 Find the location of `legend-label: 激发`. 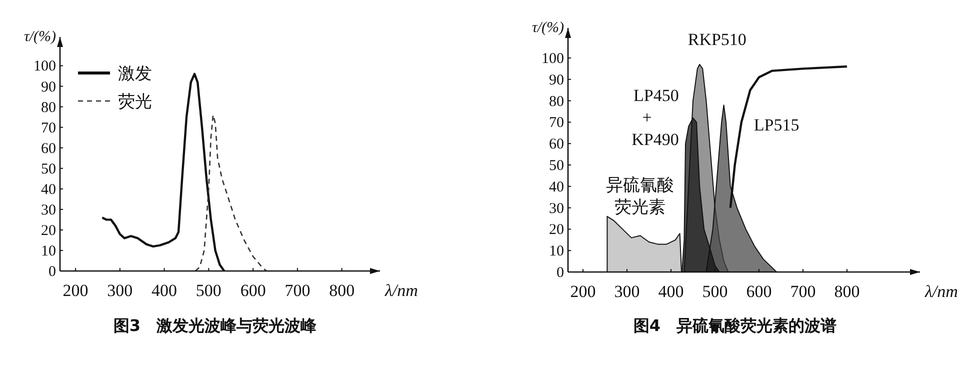

legend-label: 激发 is located at coordinates (135, 73).